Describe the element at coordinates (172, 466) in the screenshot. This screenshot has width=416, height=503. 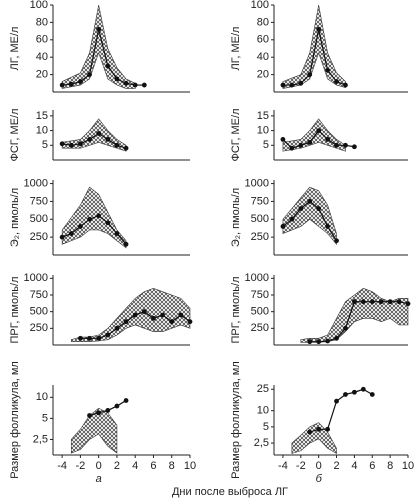
I see `x-tick-label: 8` at that location.